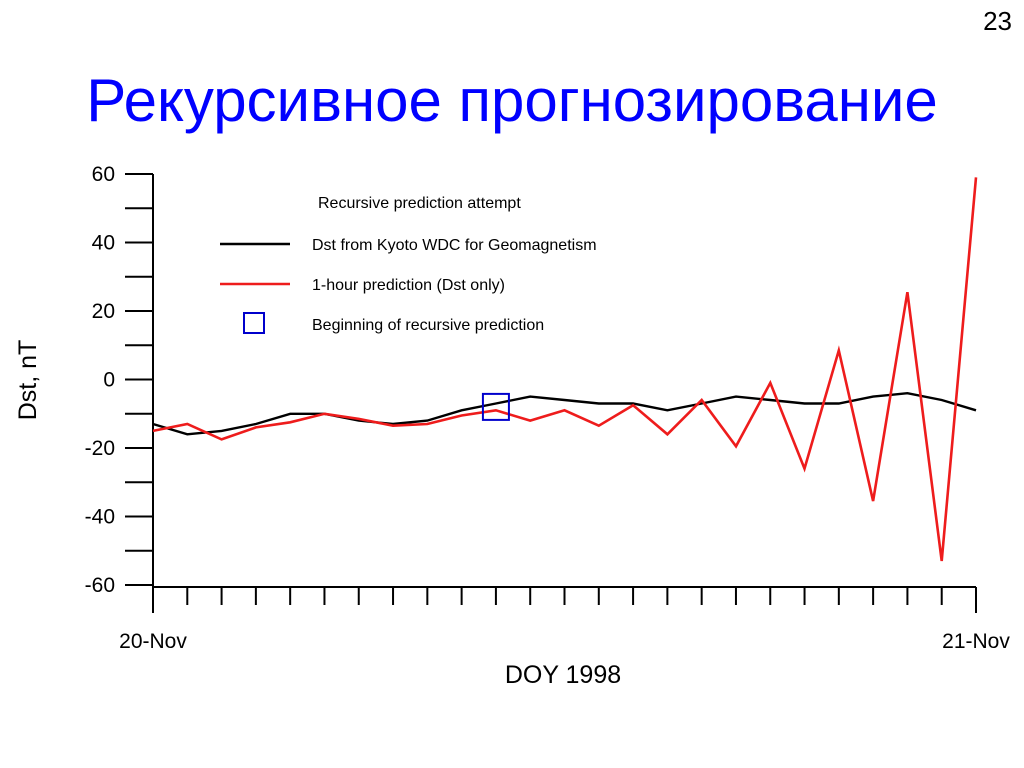 The width and height of the screenshot is (1024, 768). What do you see at coordinates (100, 585) in the screenshot?
I see `y-tick-label: -60` at bounding box center [100, 585].